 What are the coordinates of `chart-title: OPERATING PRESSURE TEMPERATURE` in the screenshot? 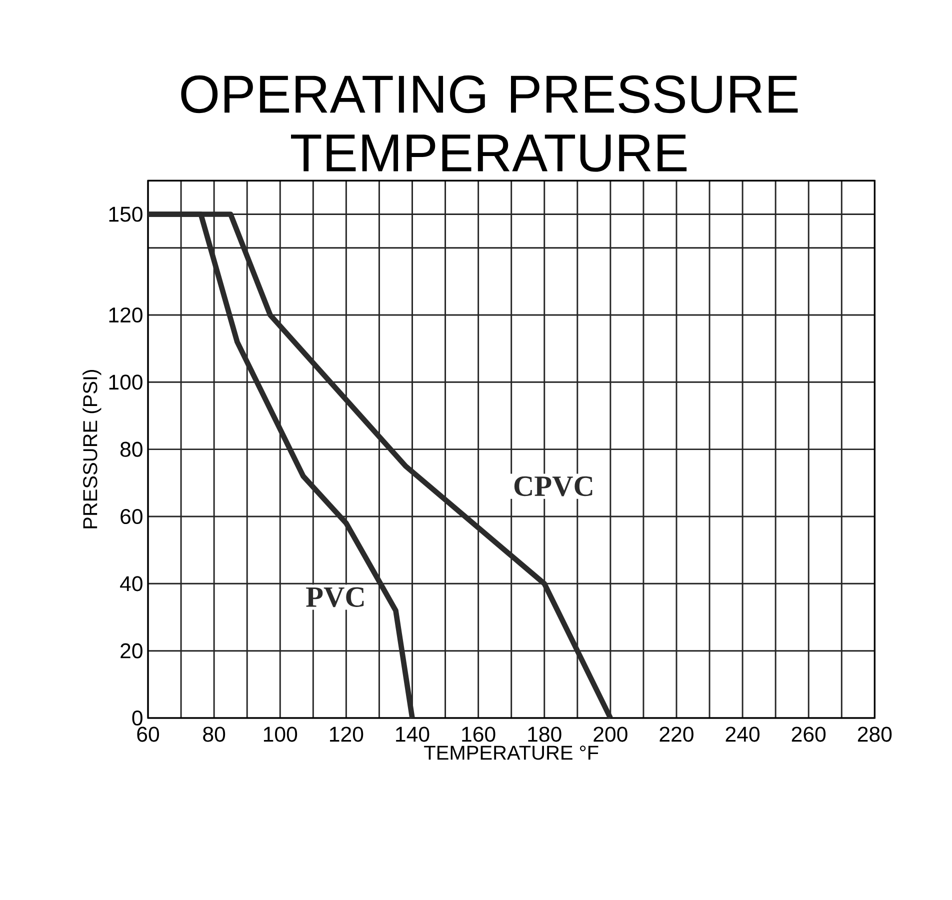 It's located at (489, 123).